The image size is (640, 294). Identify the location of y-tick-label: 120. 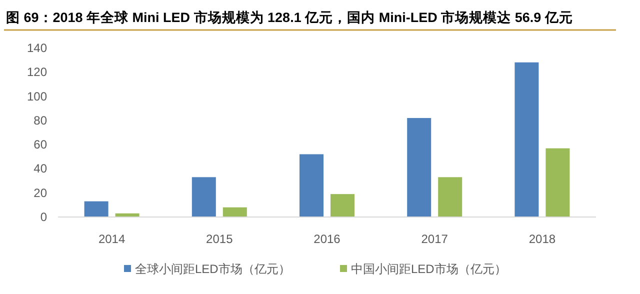
(37, 72).